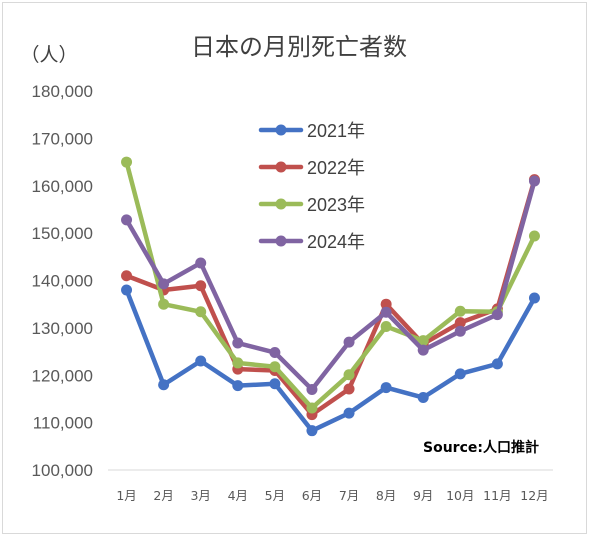 The width and height of the screenshot is (589, 536). What do you see at coordinates (62, 91) in the screenshot?
I see `y-tick-label: 180,000` at bounding box center [62, 91].